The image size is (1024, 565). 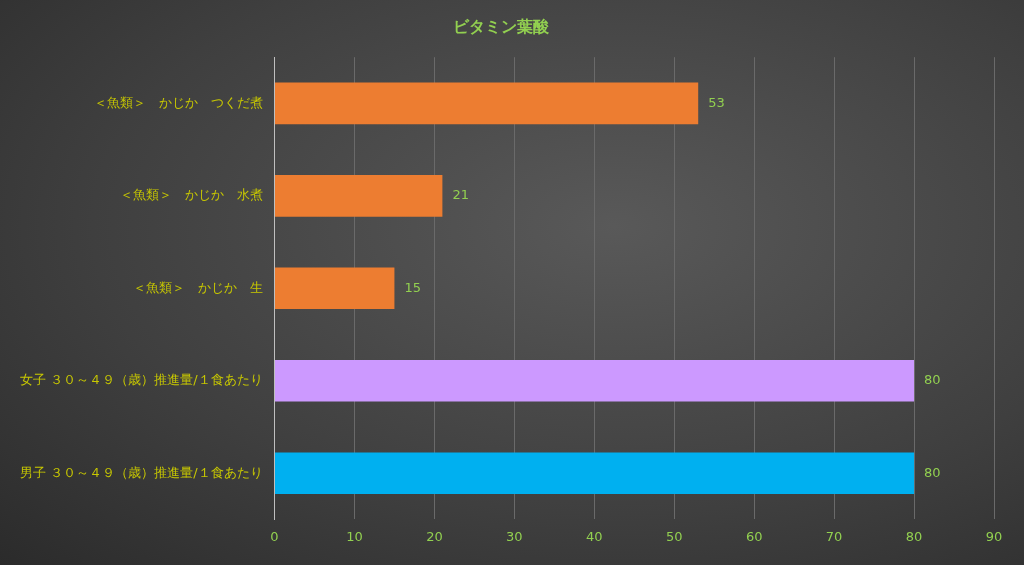 What do you see at coordinates (412, 287) in the screenshot?
I see `data-label: 15` at bounding box center [412, 287].